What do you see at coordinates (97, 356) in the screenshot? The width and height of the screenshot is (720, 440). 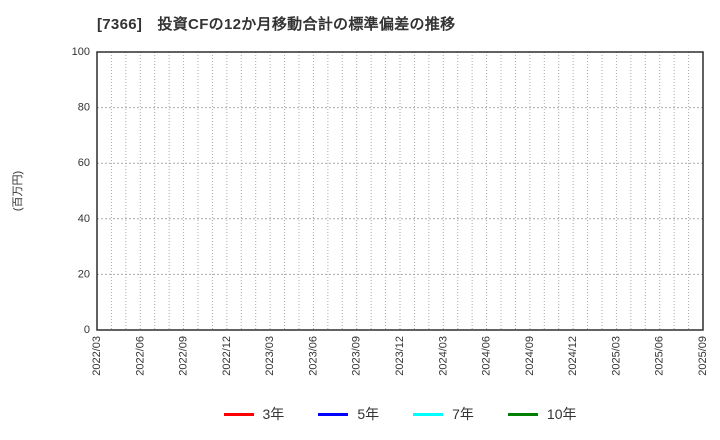 I see `x-tick-label: 2022/03` at bounding box center [97, 356].